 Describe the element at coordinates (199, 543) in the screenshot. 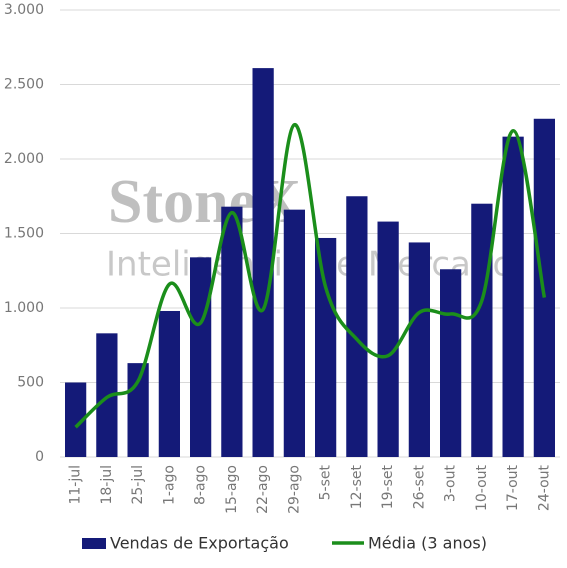

I see `legend-label: Vendas de Exportação` at that location.